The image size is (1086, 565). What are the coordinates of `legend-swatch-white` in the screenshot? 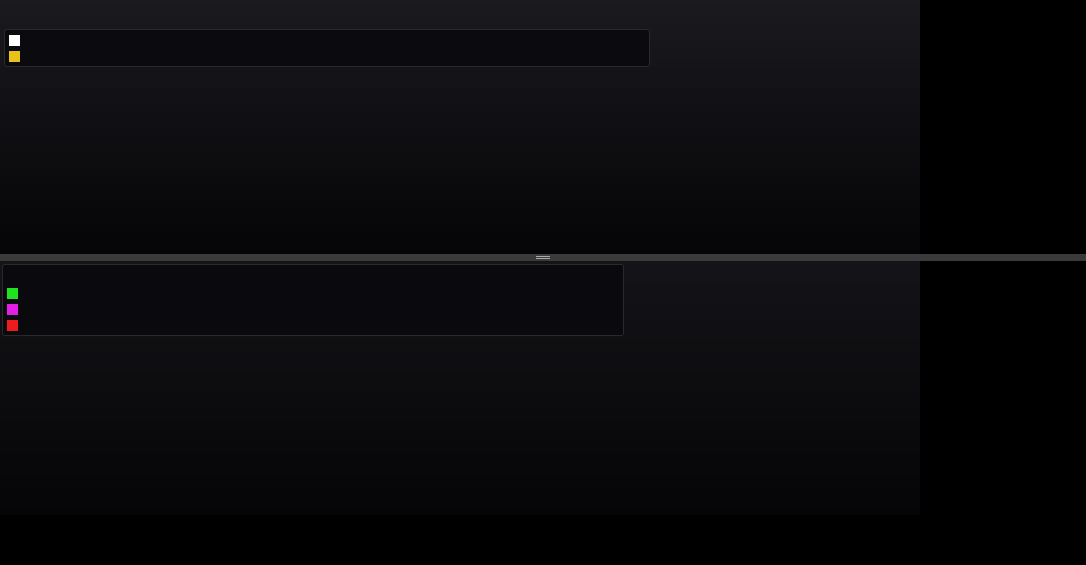 It's located at (14, 40).